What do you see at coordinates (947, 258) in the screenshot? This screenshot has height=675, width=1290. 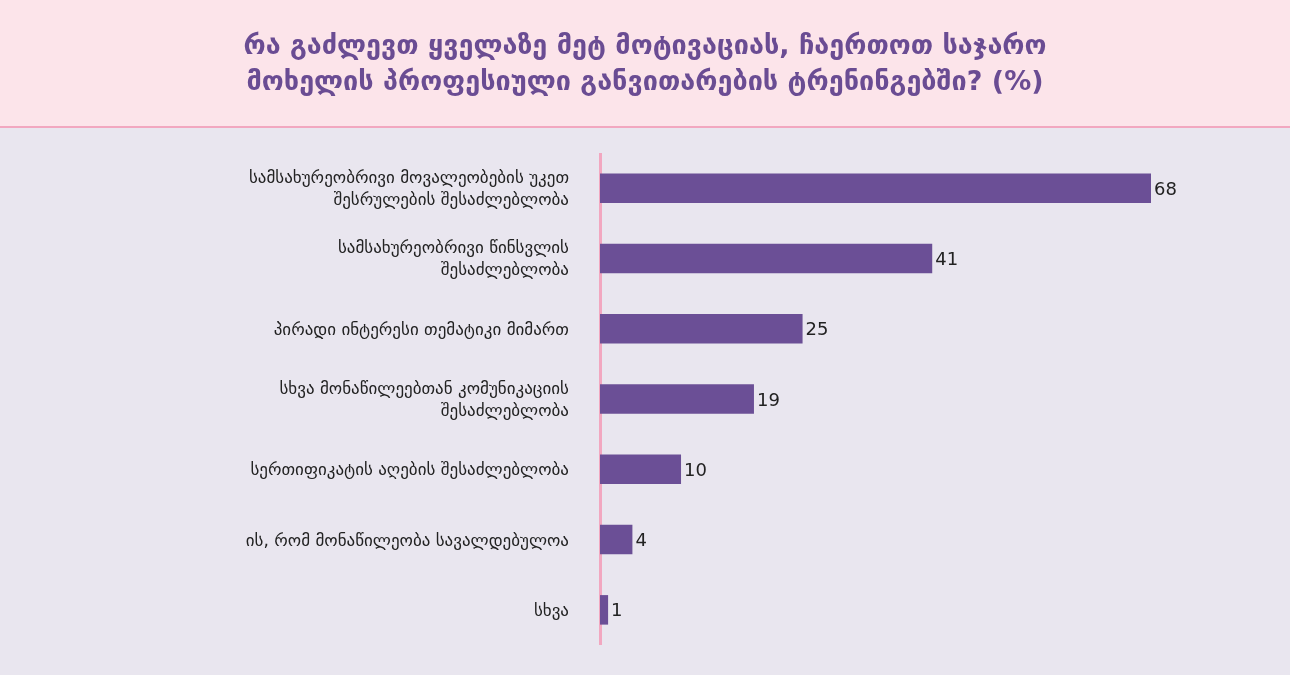 I see `data-label: 41` at bounding box center [947, 258].